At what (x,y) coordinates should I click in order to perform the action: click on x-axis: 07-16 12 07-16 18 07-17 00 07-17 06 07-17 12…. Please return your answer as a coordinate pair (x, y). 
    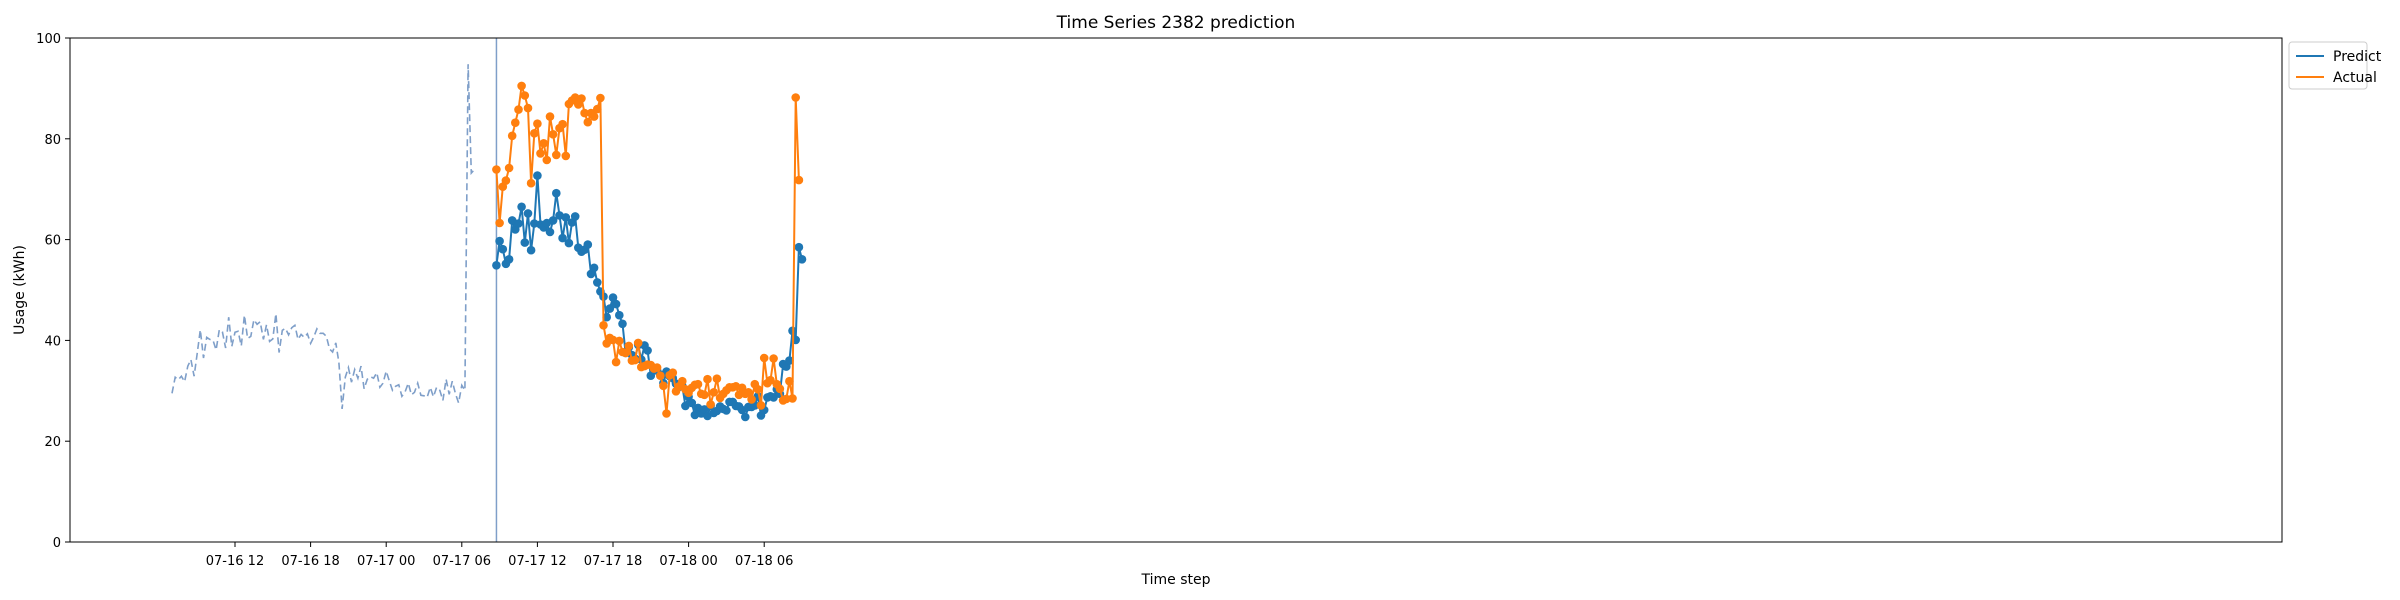
    Looking at the image, I should click on (499, 555).